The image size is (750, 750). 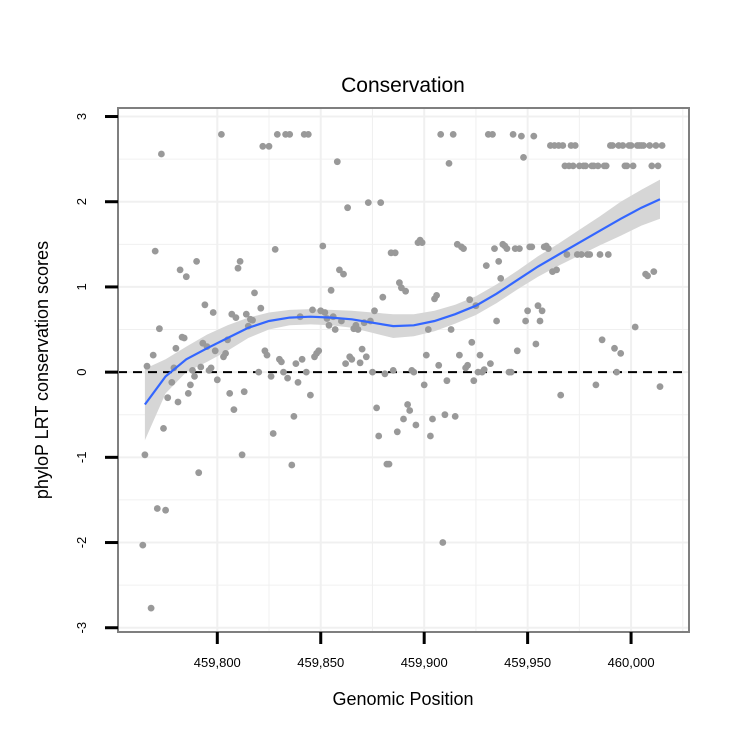 What do you see at coordinates (403, 85) in the screenshot?
I see `chart-title: Conservation` at bounding box center [403, 85].